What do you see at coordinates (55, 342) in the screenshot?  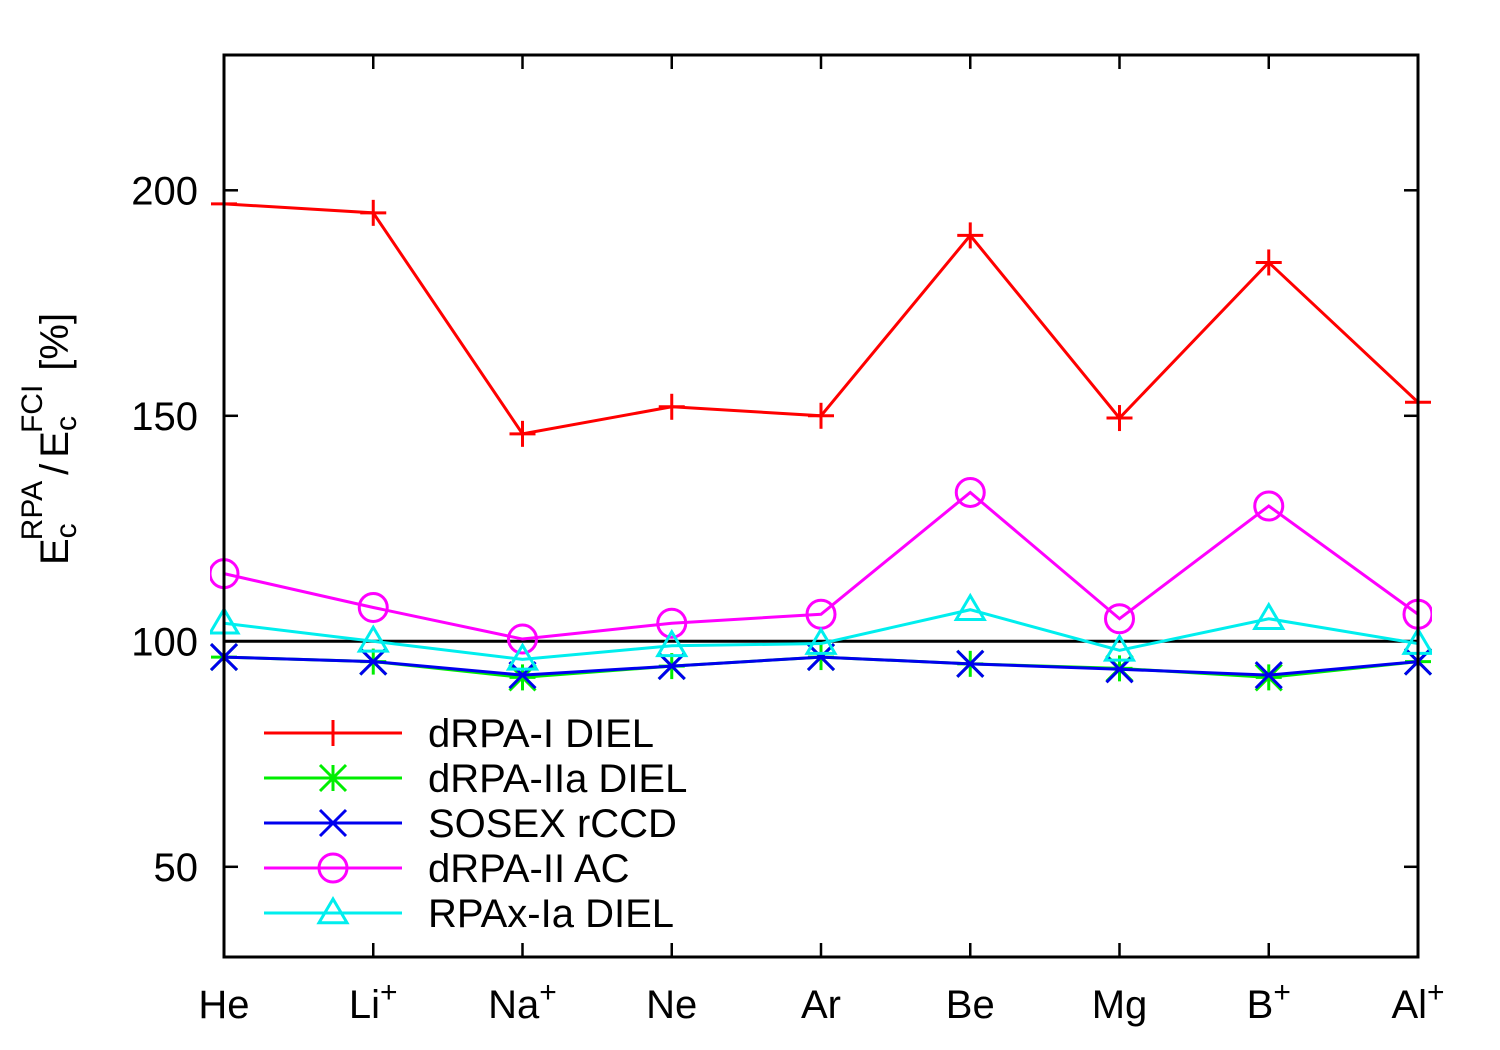 I see `y-label-unit: [%]` at bounding box center [55, 342].